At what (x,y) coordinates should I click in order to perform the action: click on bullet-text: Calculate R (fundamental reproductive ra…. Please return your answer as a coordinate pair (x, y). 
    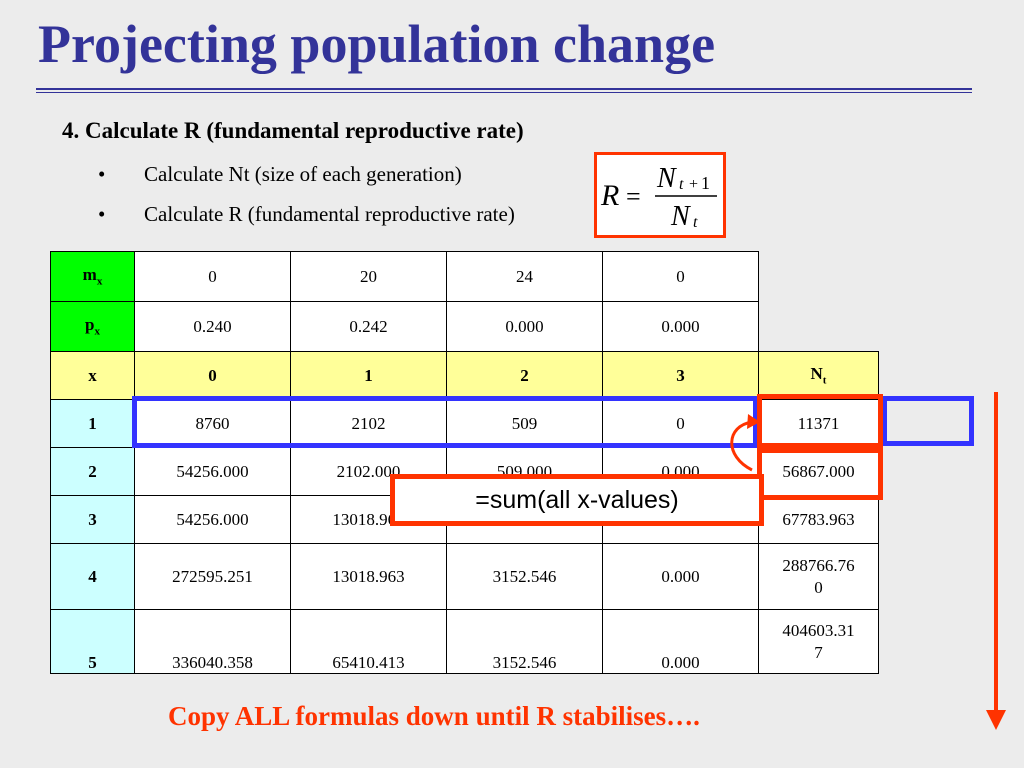
    Looking at the image, I should click on (329, 214).